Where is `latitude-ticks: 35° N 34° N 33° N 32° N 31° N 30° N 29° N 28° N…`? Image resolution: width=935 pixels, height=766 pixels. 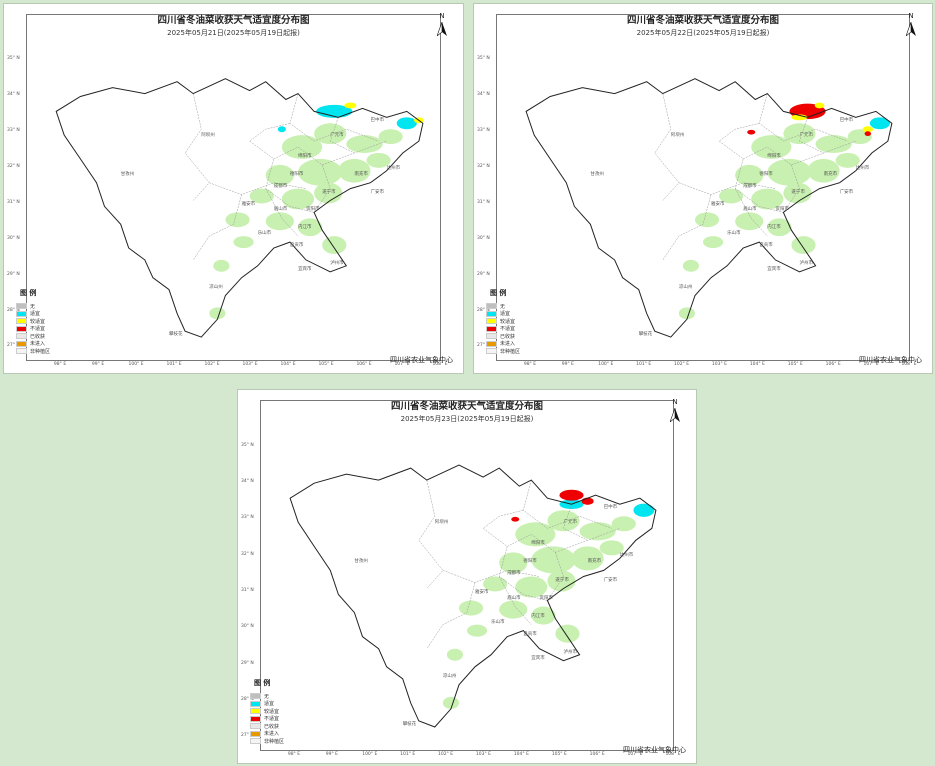
latitude-ticks: 35° N 34° N 33° N 32° N 31° N 30° N 29° N 28° N… is located at coordinates (486, 187).